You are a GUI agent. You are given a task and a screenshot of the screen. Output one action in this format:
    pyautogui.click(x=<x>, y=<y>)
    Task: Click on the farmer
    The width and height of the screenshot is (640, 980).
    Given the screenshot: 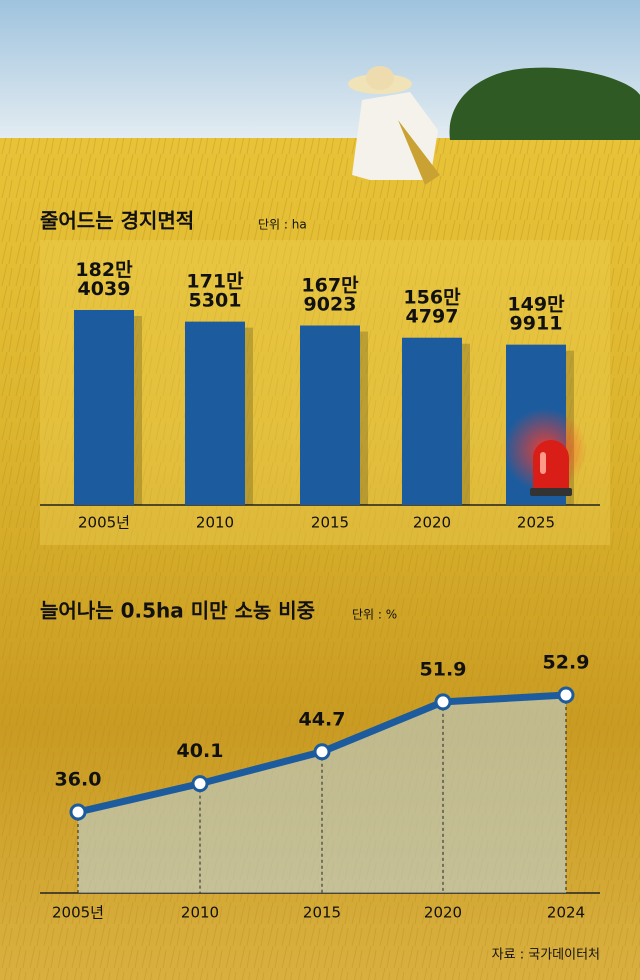 What is the action you would take?
    pyautogui.click(x=394, y=125)
    